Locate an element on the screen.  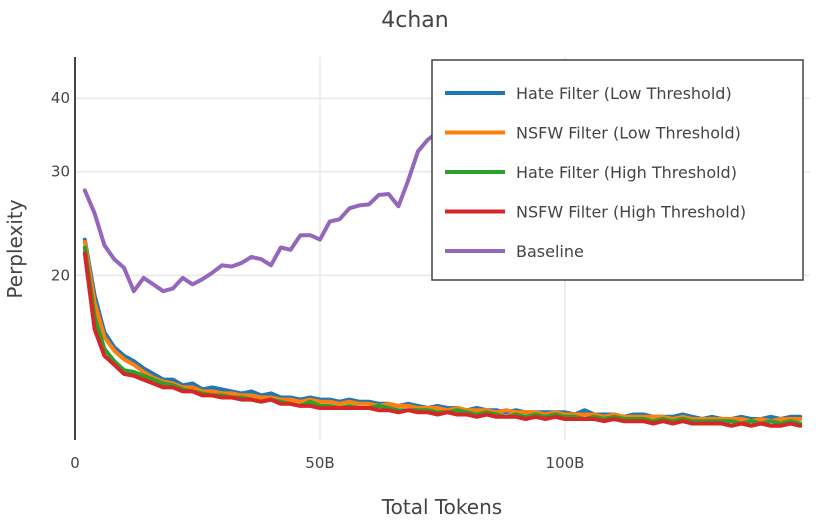
x-tick-label: 100B is located at coordinates (565, 463).